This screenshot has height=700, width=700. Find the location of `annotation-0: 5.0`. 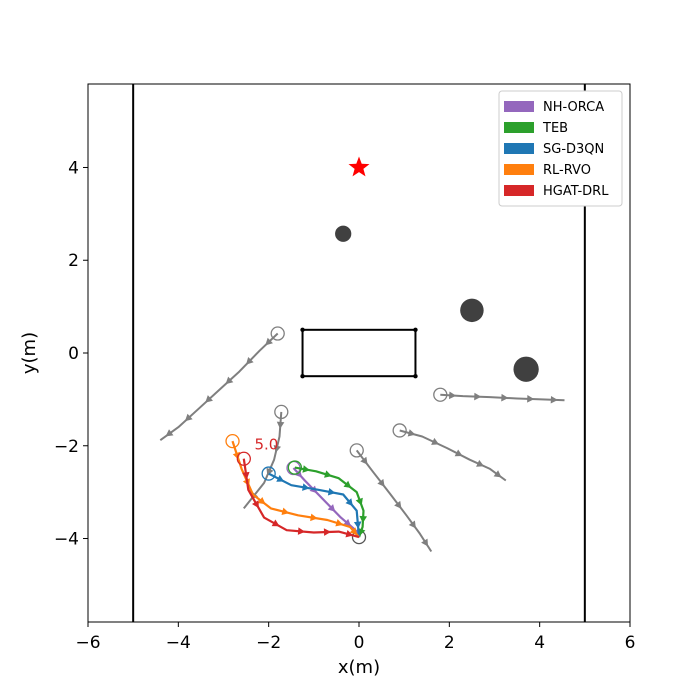

annotation-0: 5.0 is located at coordinates (266, 444).